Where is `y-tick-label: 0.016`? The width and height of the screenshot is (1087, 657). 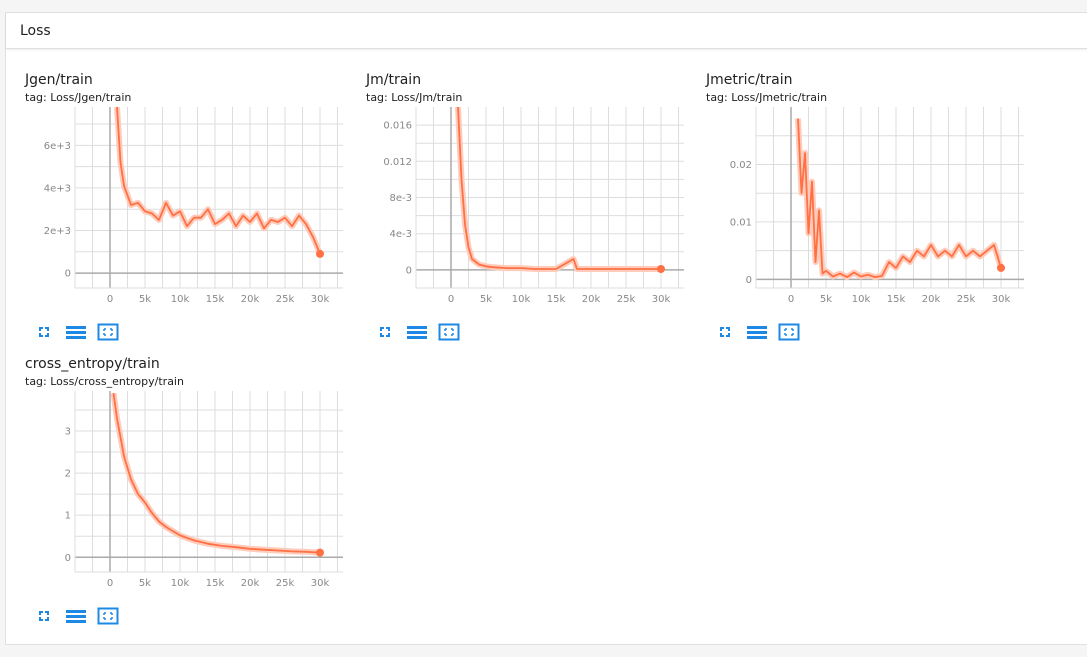 y-tick-label: 0.016 is located at coordinates (397, 126).